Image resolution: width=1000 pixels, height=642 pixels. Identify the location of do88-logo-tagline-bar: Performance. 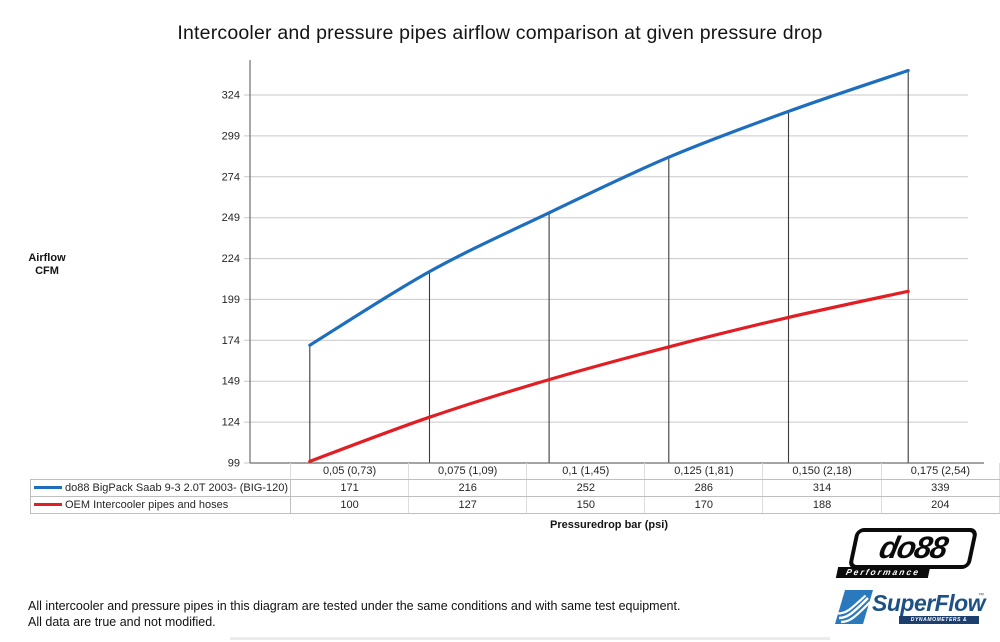
(883, 572).